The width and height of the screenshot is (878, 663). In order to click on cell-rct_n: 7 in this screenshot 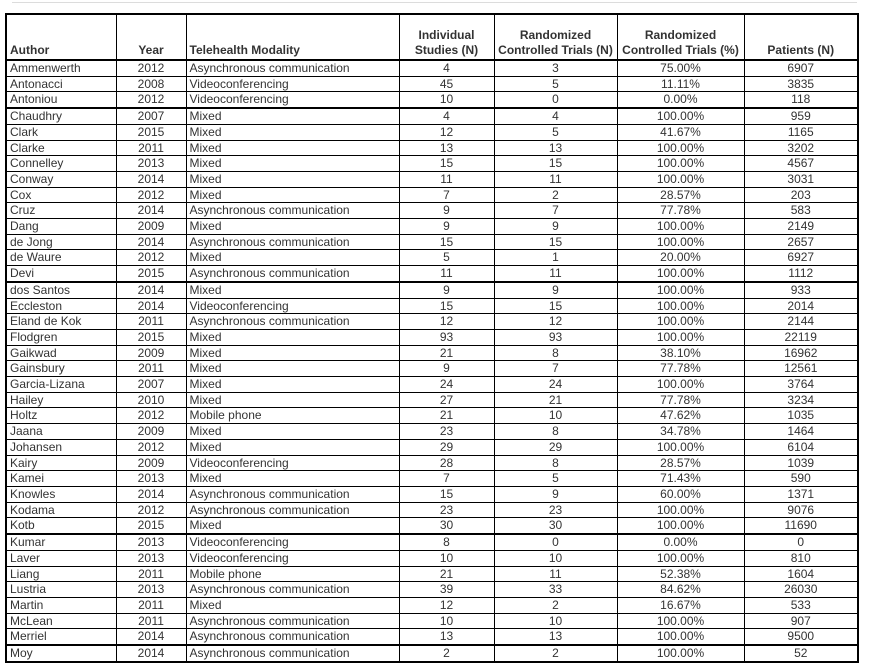, I will do `click(555, 211)`.